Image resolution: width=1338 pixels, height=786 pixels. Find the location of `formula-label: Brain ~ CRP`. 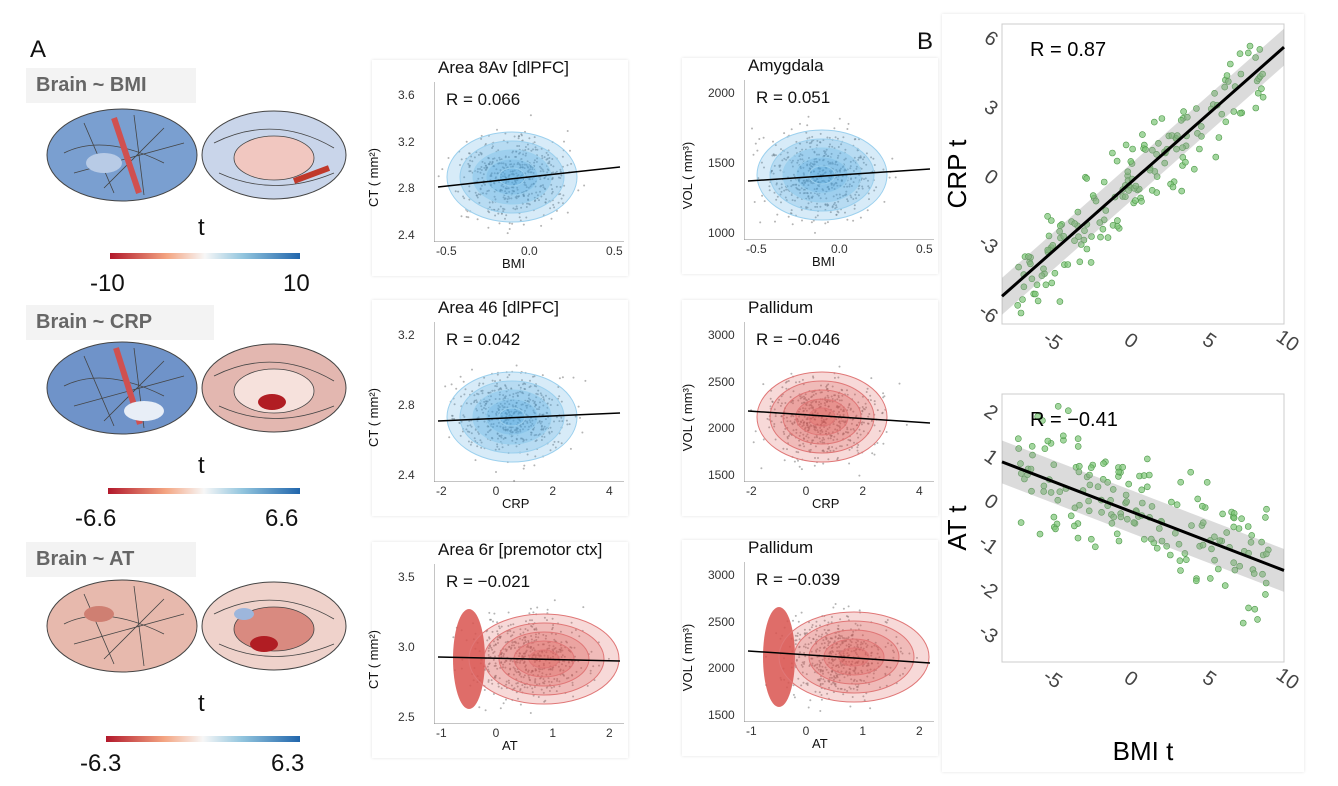

formula-label: Brain ~ CRP is located at coordinates (120, 322).